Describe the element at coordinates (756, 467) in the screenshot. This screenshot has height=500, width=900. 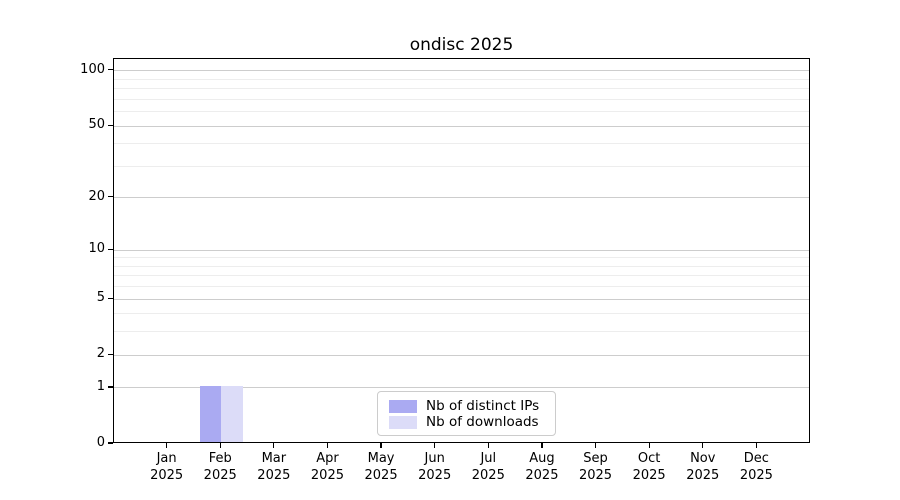
I see `x-tick-label: Dec 2025` at that location.